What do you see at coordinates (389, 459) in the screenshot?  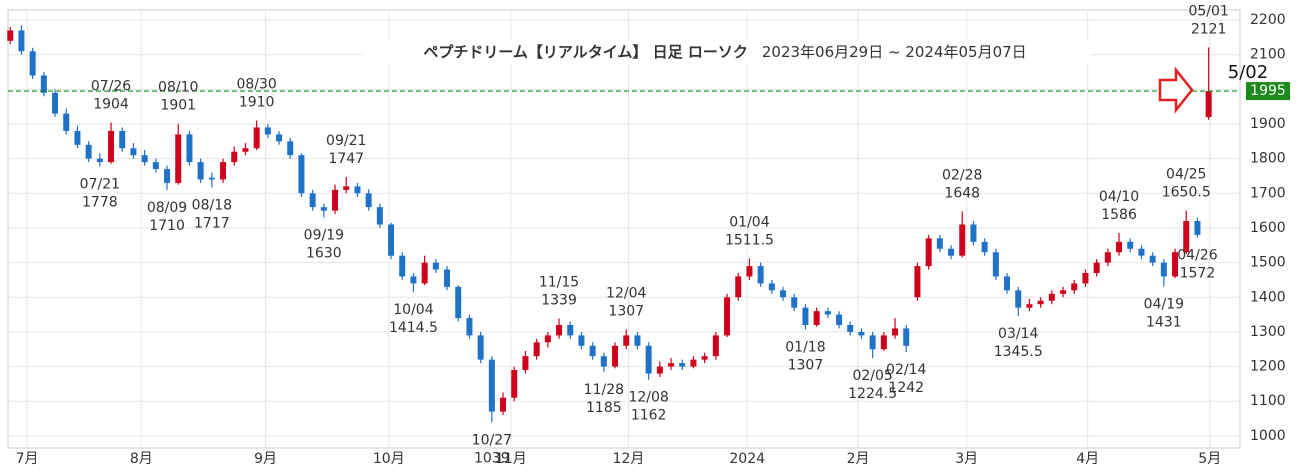 I see `x-tick-label: 10月` at bounding box center [389, 459].